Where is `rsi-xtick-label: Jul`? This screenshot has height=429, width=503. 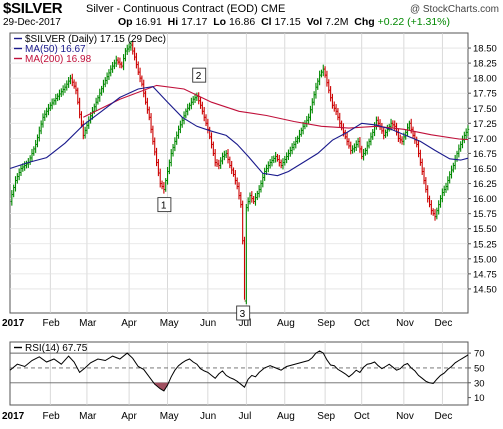
rsi-xtick-label: Jul is located at coordinates (245, 416).